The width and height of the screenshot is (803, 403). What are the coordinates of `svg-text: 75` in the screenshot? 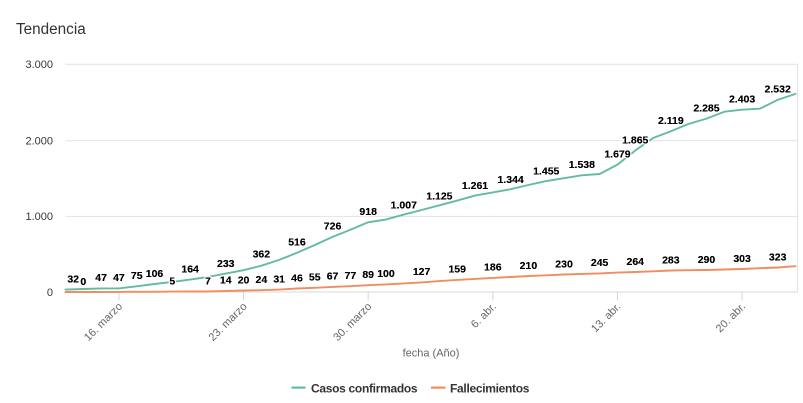 It's located at (137, 276).